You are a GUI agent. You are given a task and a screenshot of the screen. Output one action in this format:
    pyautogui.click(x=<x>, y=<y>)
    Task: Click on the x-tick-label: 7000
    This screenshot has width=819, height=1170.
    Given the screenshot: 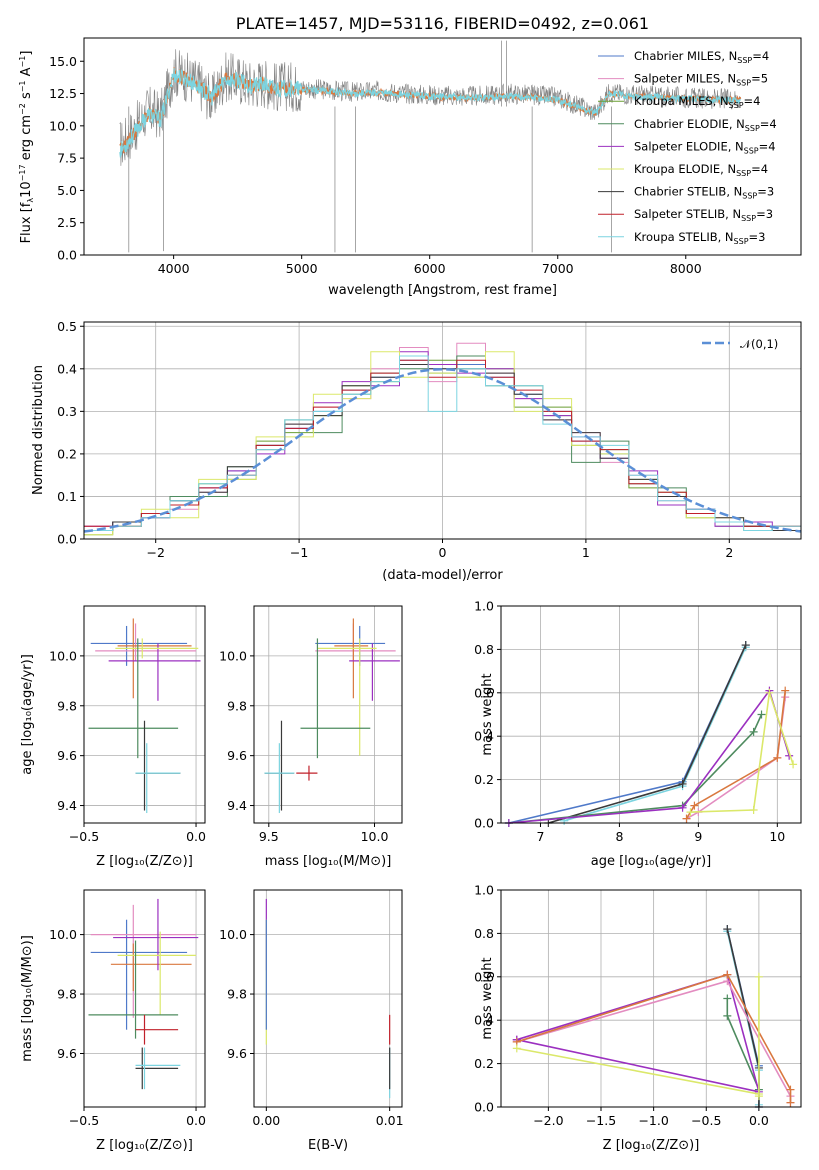 What is the action you would take?
    pyautogui.click(x=558, y=268)
    